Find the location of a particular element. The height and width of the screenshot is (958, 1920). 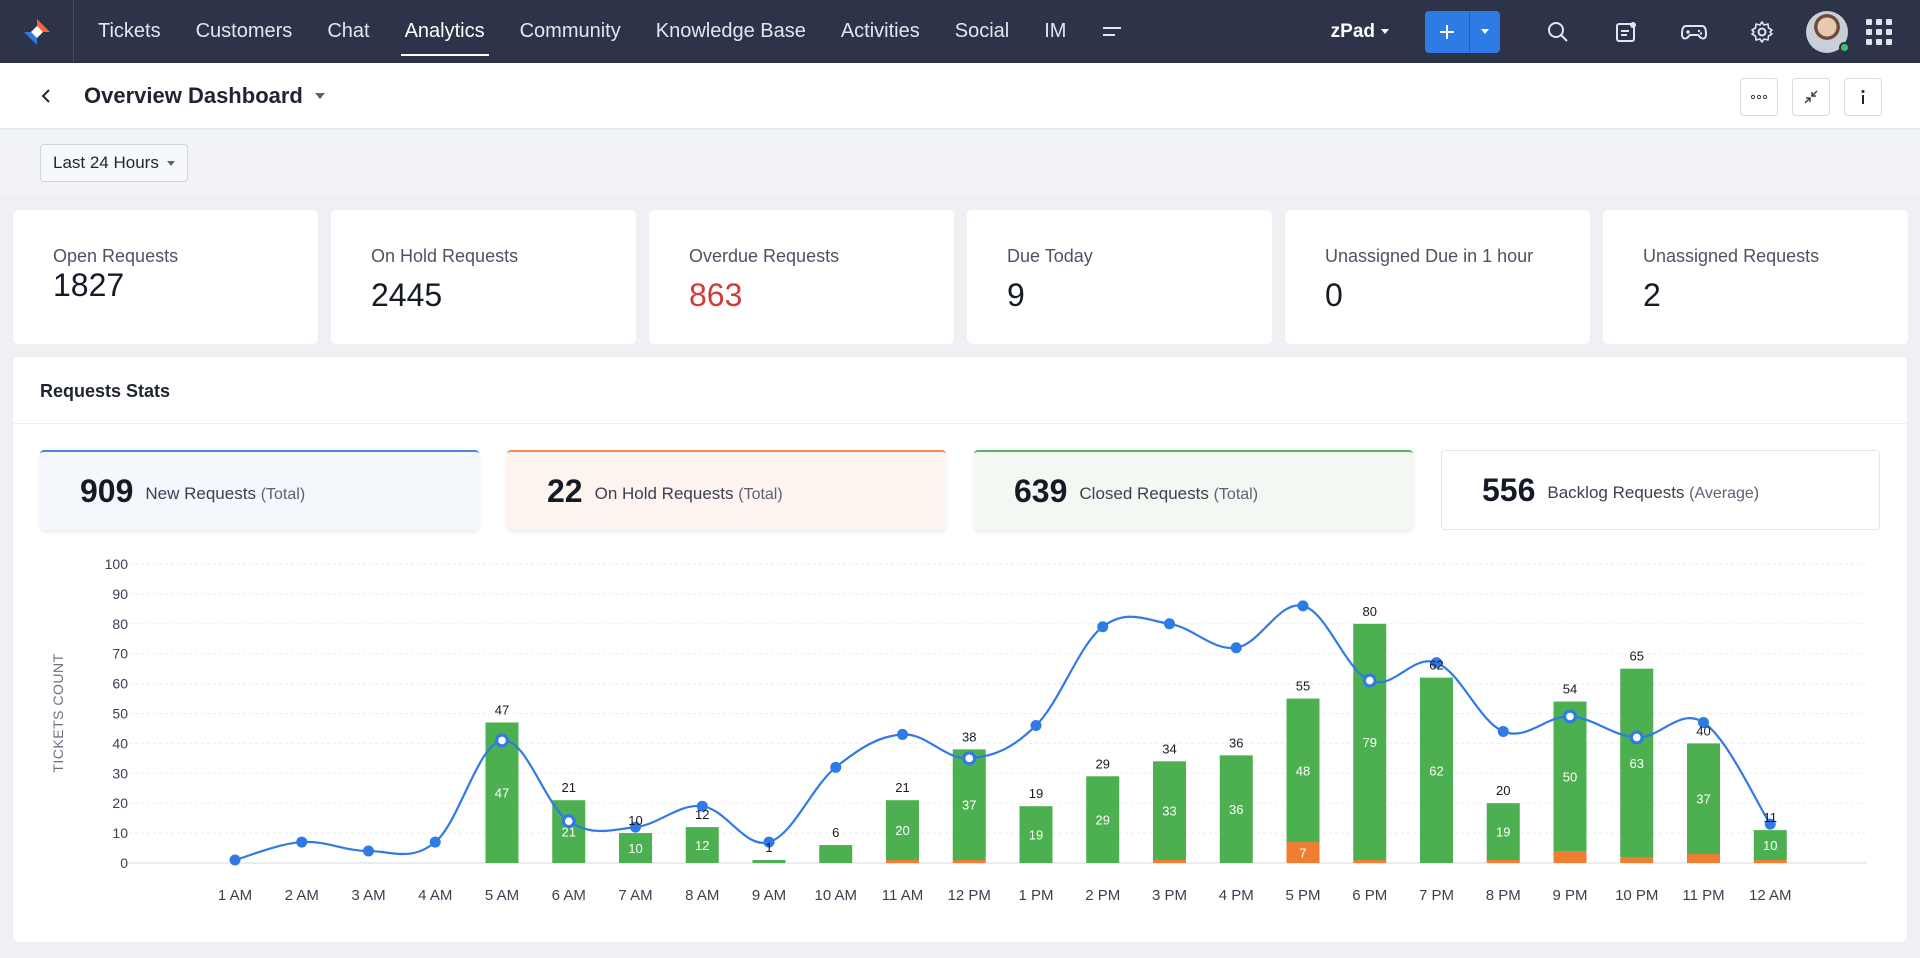

stat-label: Closed Requests (Total) is located at coordinates (1168, 494).